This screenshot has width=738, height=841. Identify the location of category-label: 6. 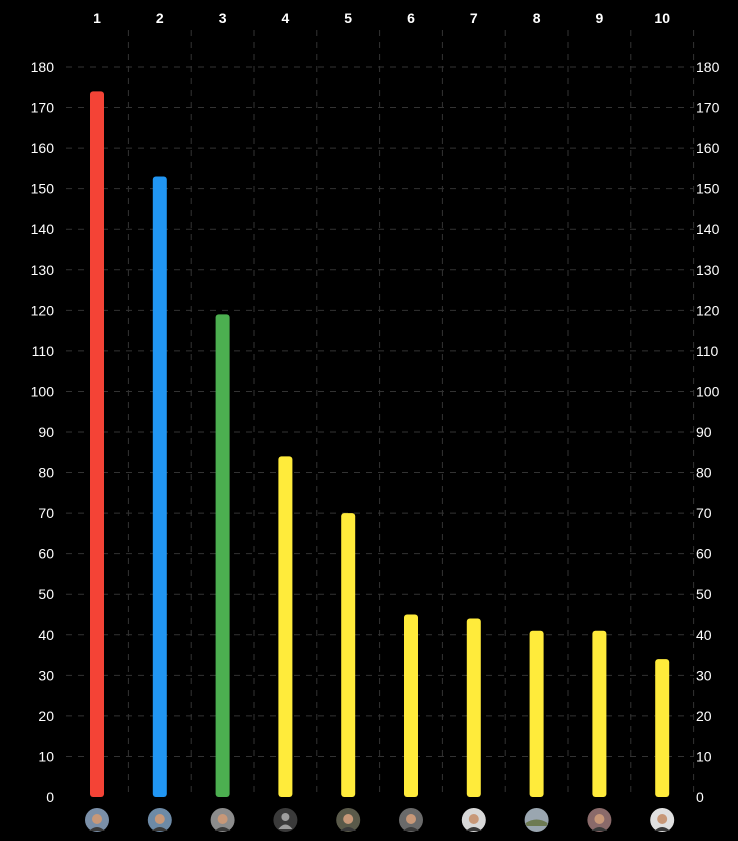
(411, 18).